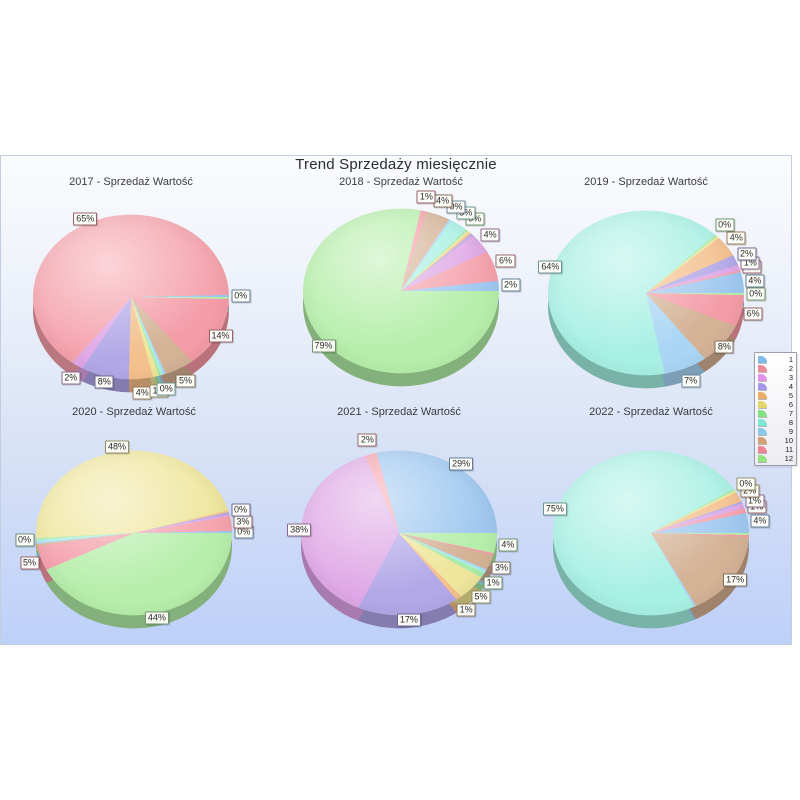 This screenshot has width=800, height=800. Describe the element at coordinates (323, 346) in the screenshot. I see `slice-label-2018-m12: 79%` at that location.